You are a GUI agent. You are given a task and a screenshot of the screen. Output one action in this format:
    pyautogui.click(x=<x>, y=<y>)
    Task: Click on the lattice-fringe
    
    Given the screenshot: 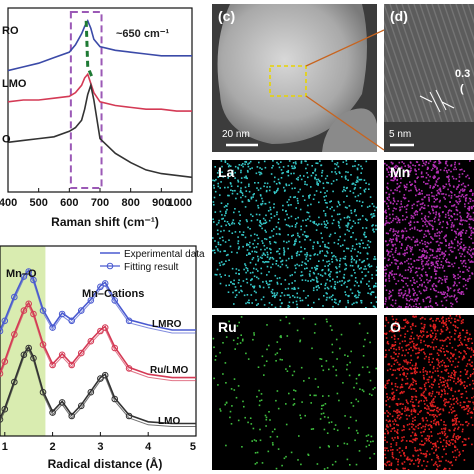 What is the action you would take?
    pyautogui.click(x=455, y=58)
    